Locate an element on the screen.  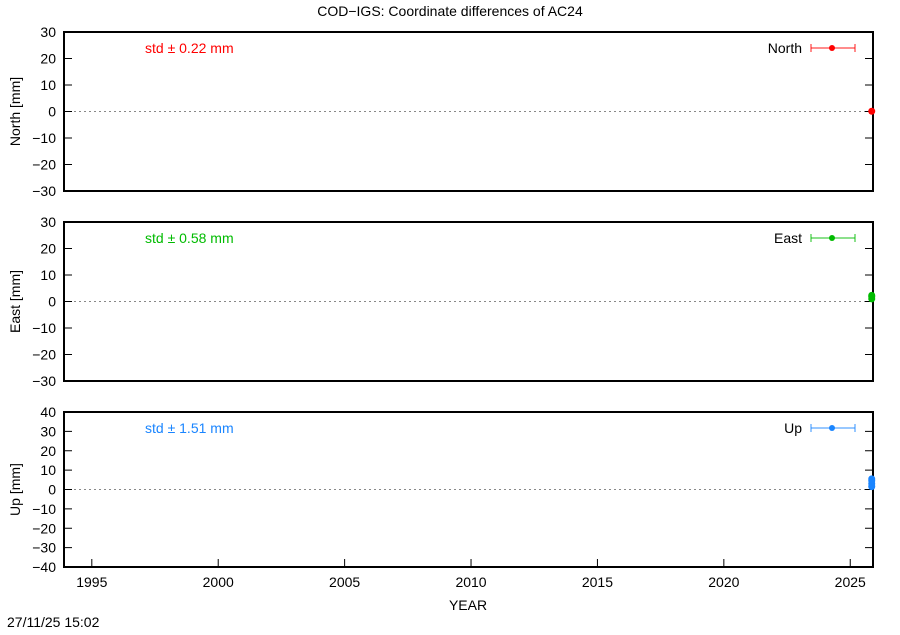
x-tick-label: 2025 is located at coordinates (850, 582).